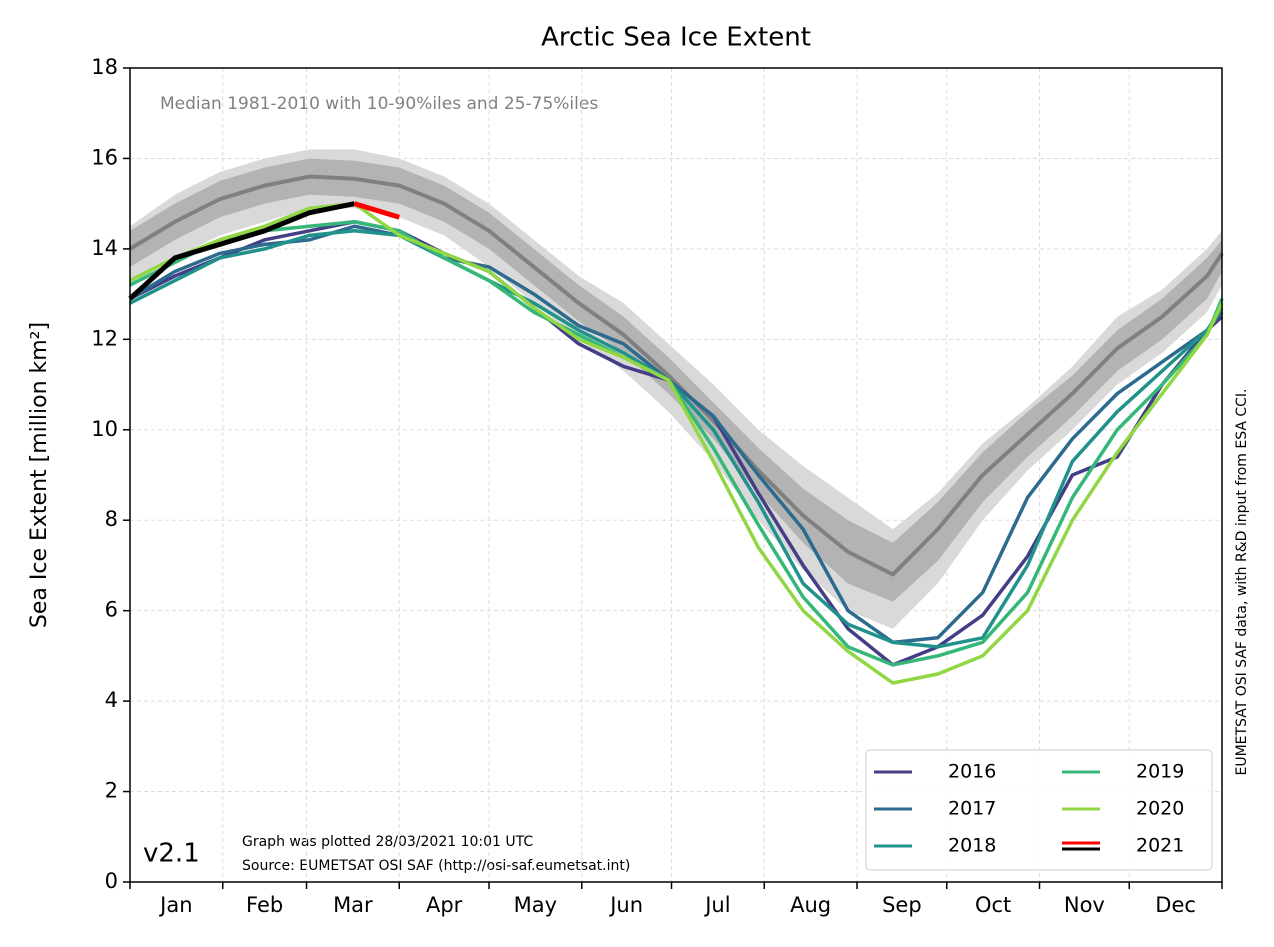 This screenshot has height=947, width=1274. I want to click on x-tick-label: Feb, so click(264, 905).